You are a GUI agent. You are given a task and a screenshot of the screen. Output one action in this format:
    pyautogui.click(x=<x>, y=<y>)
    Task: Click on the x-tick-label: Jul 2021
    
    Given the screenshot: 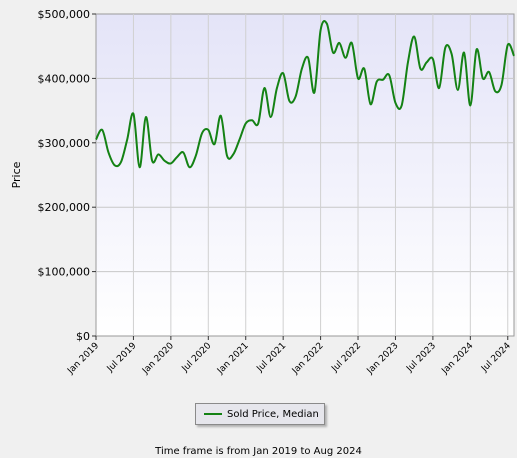 What is the action you would take?
    pyautogui.click(x=272, y=358)
    